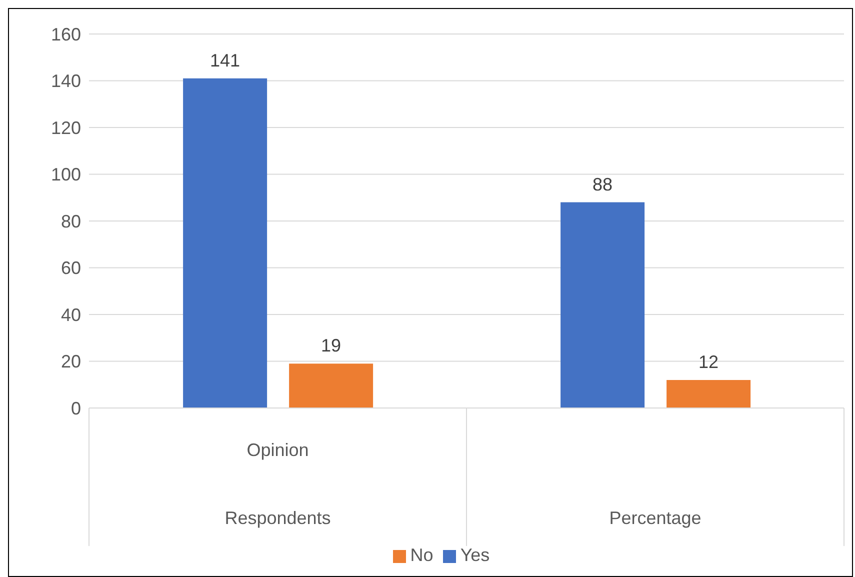 The width and height of the screenshot is (855, 577). I want to click on y-tick-label: 40, so click(70, 314).